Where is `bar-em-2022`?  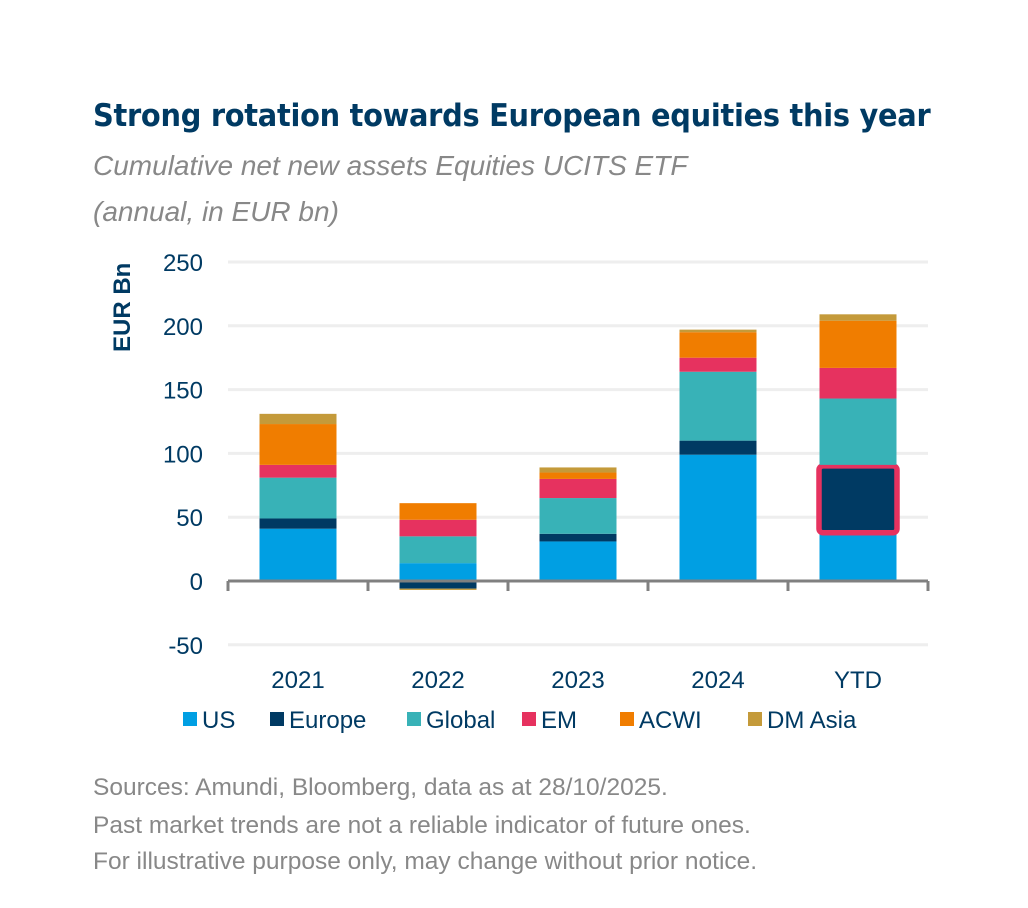 bar-em-2022 is located at coordinates (438, 528).